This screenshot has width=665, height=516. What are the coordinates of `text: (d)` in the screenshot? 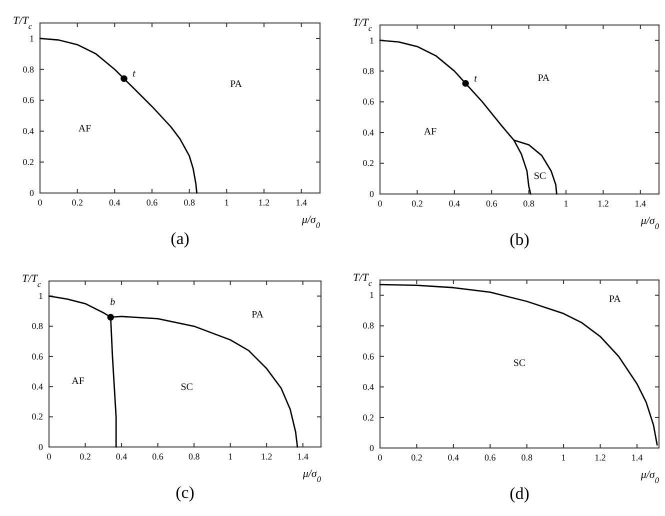 It's located at (520, 493).